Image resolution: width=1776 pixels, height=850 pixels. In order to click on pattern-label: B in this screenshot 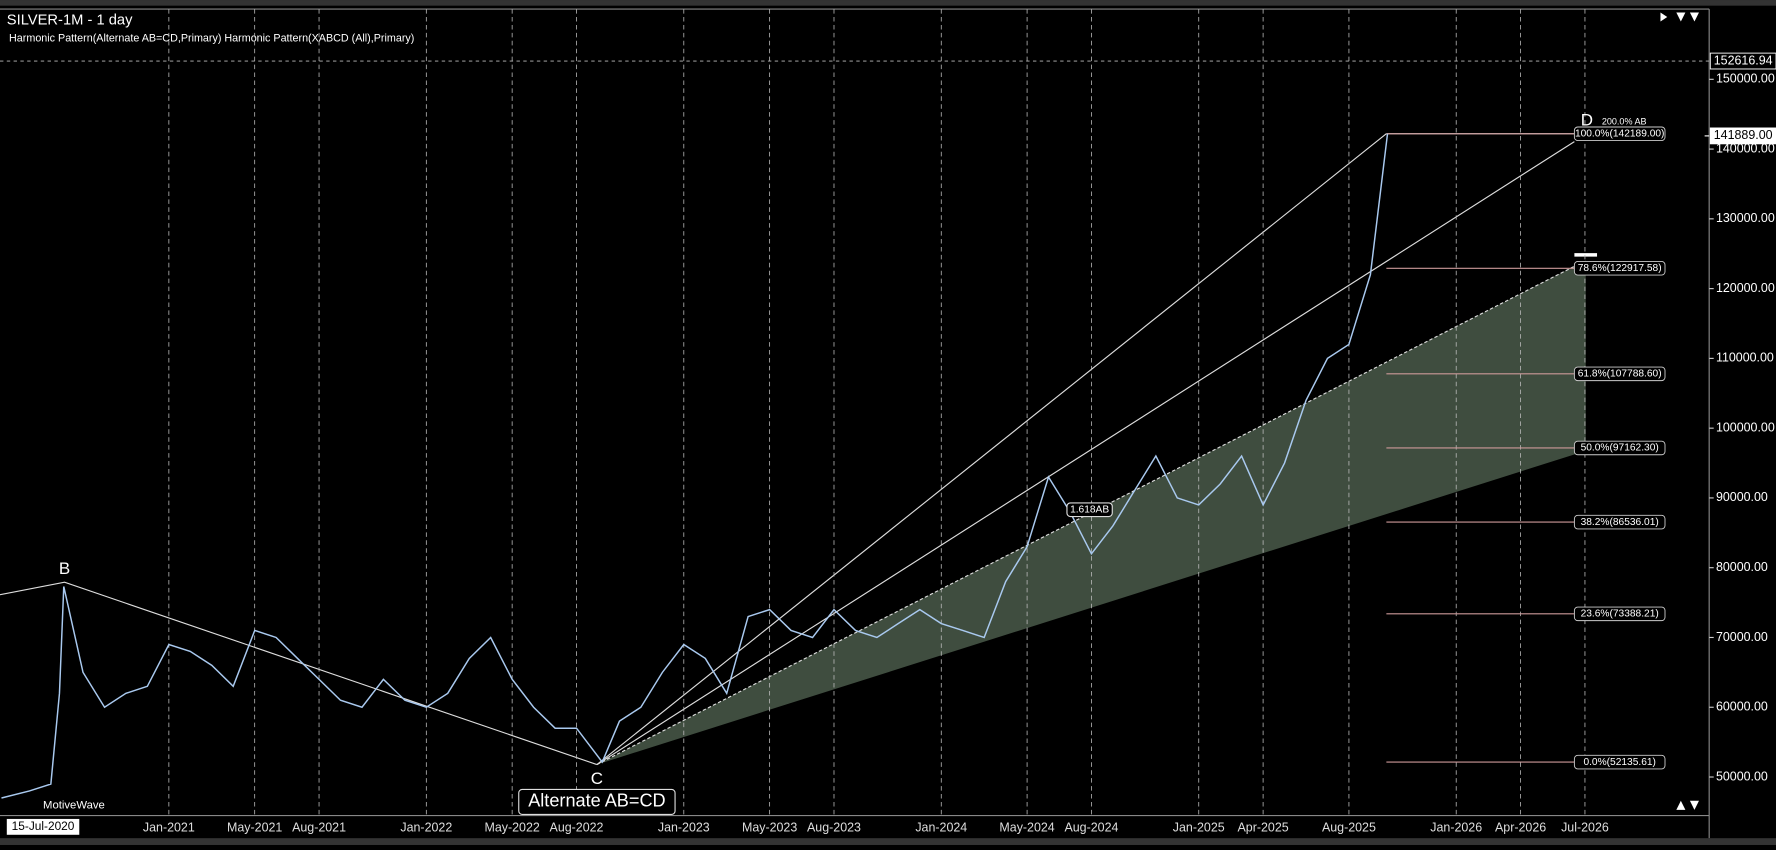, I will do `click(64, 568)`.